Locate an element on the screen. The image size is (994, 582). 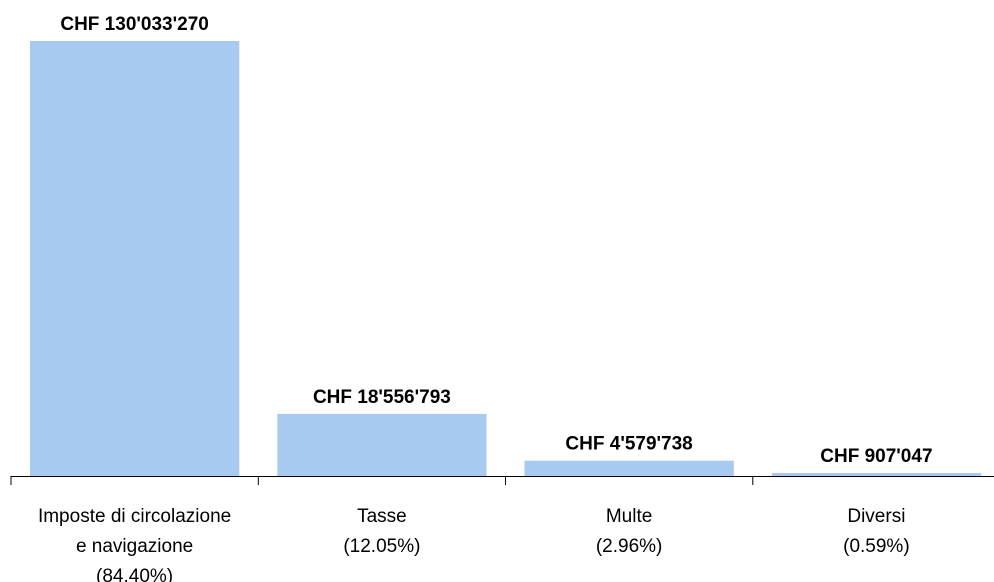
category-label-1-0: Tasse is located at coordinates (382, 516).